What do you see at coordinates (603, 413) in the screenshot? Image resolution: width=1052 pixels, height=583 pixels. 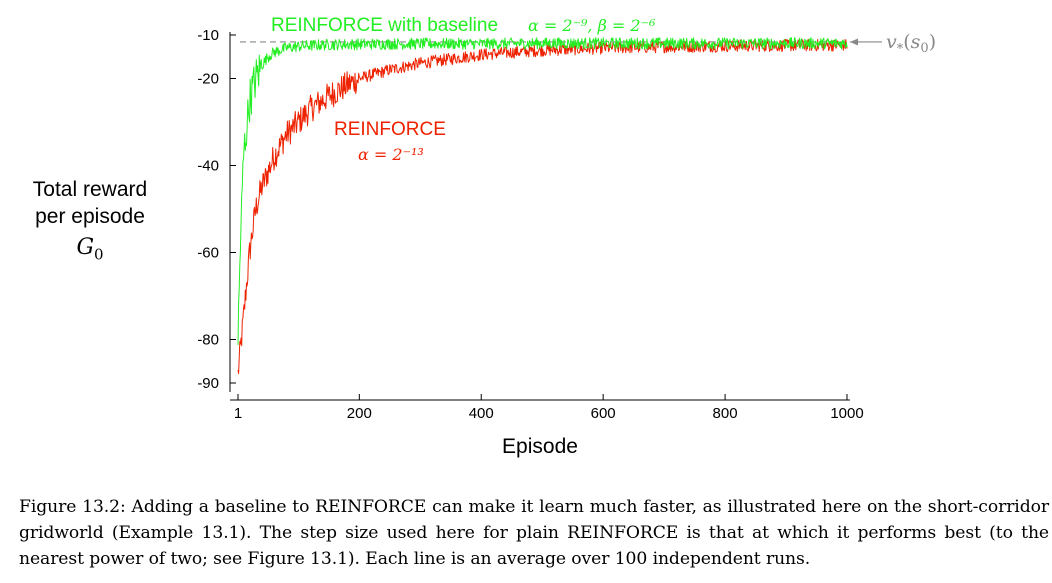 I see `x-tick-label: 600` at bounding box center [603, 413].